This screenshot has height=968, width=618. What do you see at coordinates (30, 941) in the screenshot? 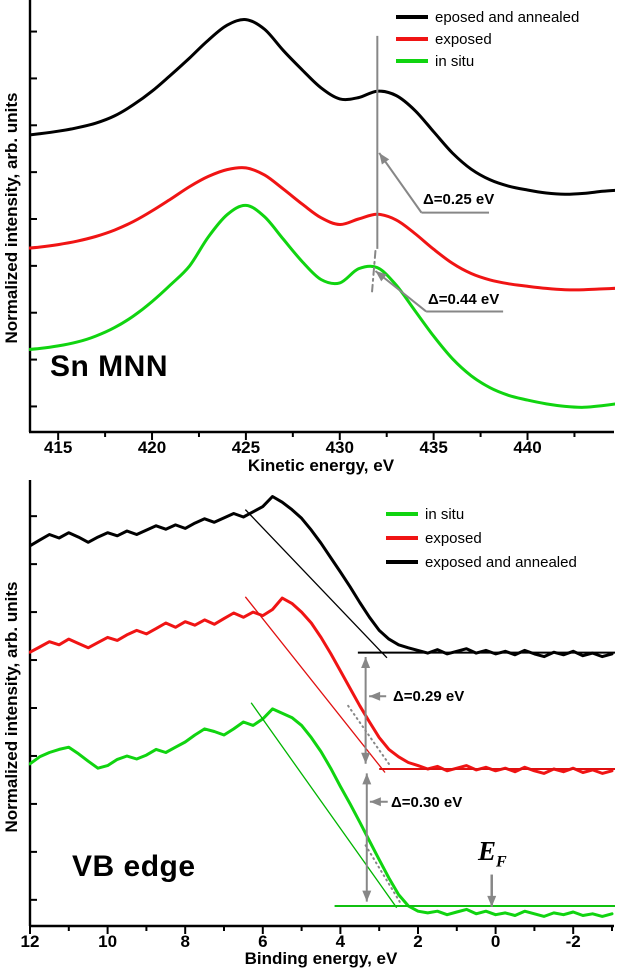
I see `svg-text: 12` at bounding box center [30, 941].